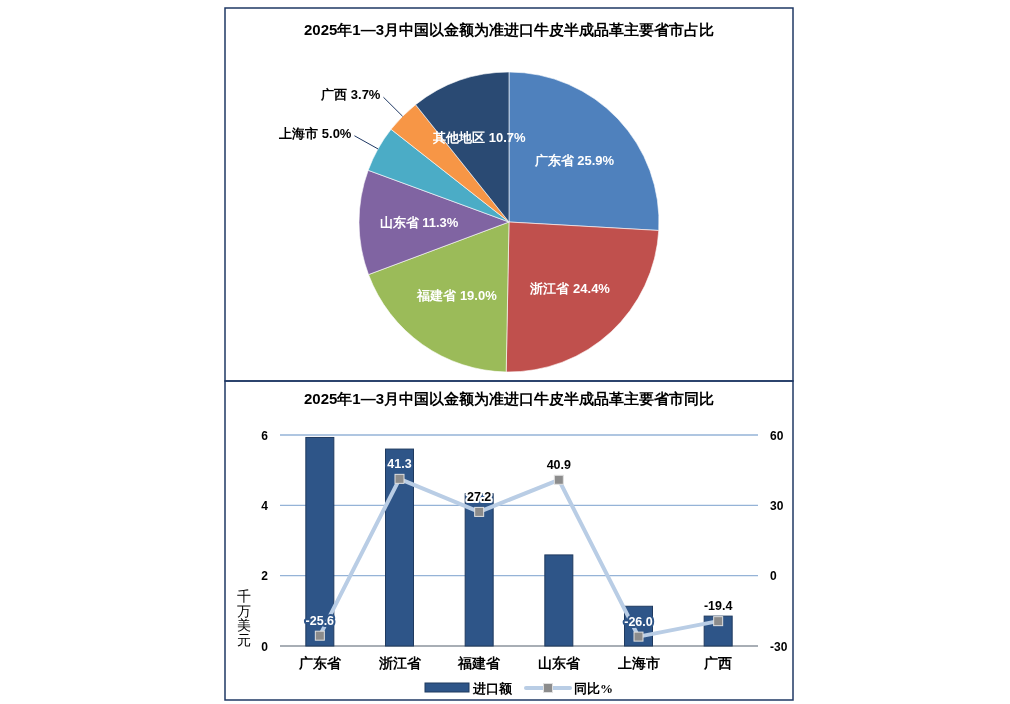 This screenshot has width=1010, height=704. Describe the element at coordinates (509, 29) in the screenshot. I see `title: 2025年1—3月中国以金额为准进口牛皮半成品革主要省市占比` at that location.